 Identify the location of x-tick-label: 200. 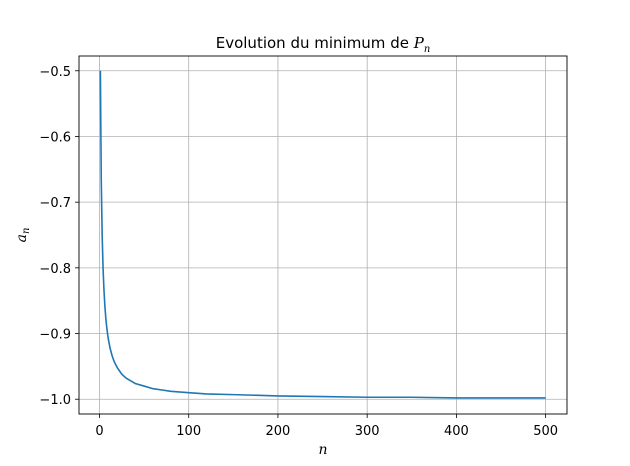
(278, 431).